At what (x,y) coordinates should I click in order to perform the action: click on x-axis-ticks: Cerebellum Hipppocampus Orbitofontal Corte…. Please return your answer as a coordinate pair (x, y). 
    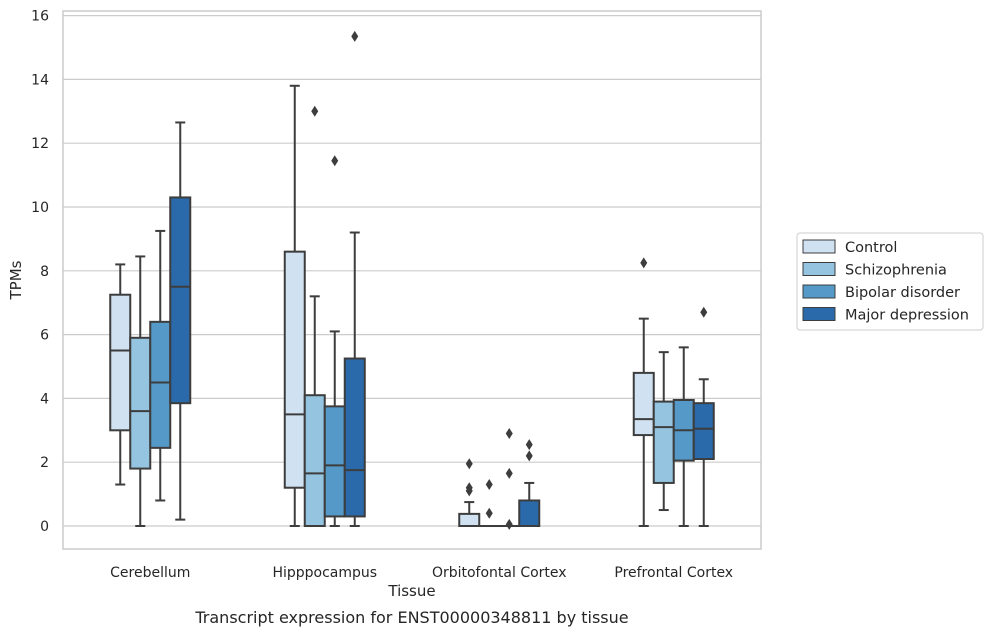
    Looking at the image, I should click on (421, 573).